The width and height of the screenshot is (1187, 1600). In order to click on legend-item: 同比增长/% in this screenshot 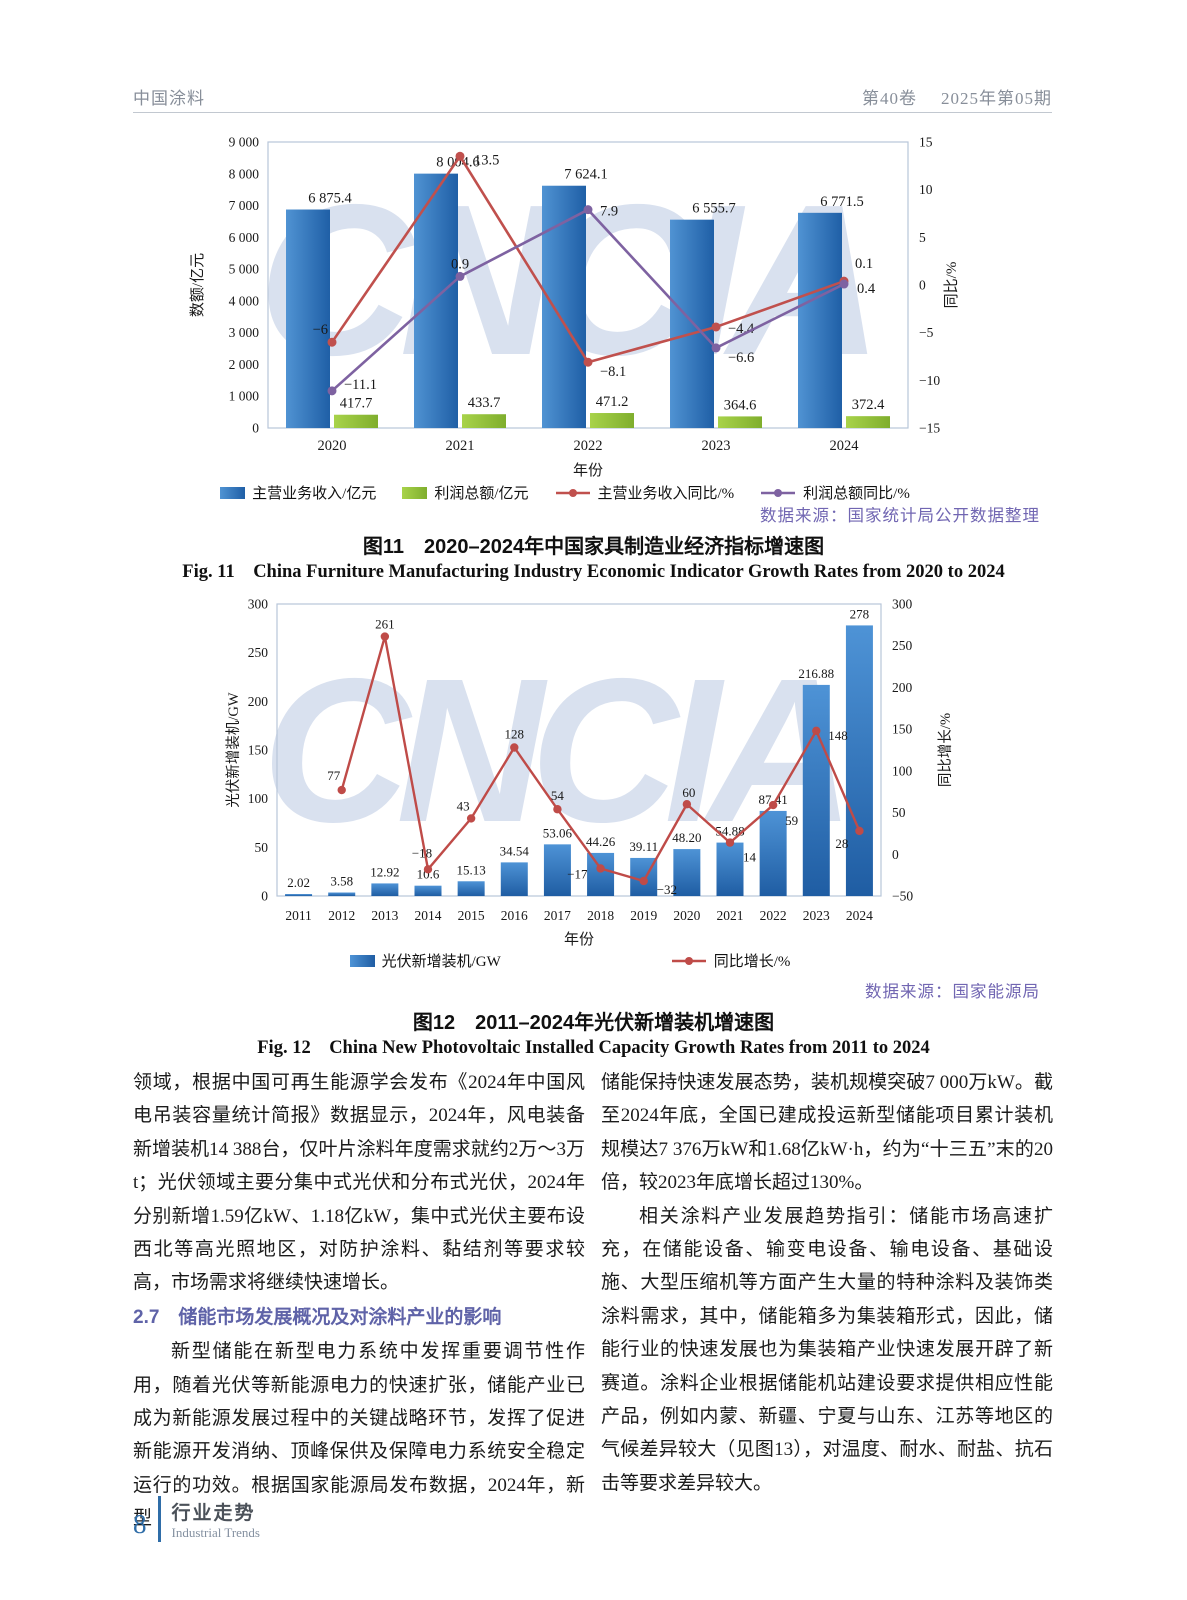, I will do `click(730, 960)`.